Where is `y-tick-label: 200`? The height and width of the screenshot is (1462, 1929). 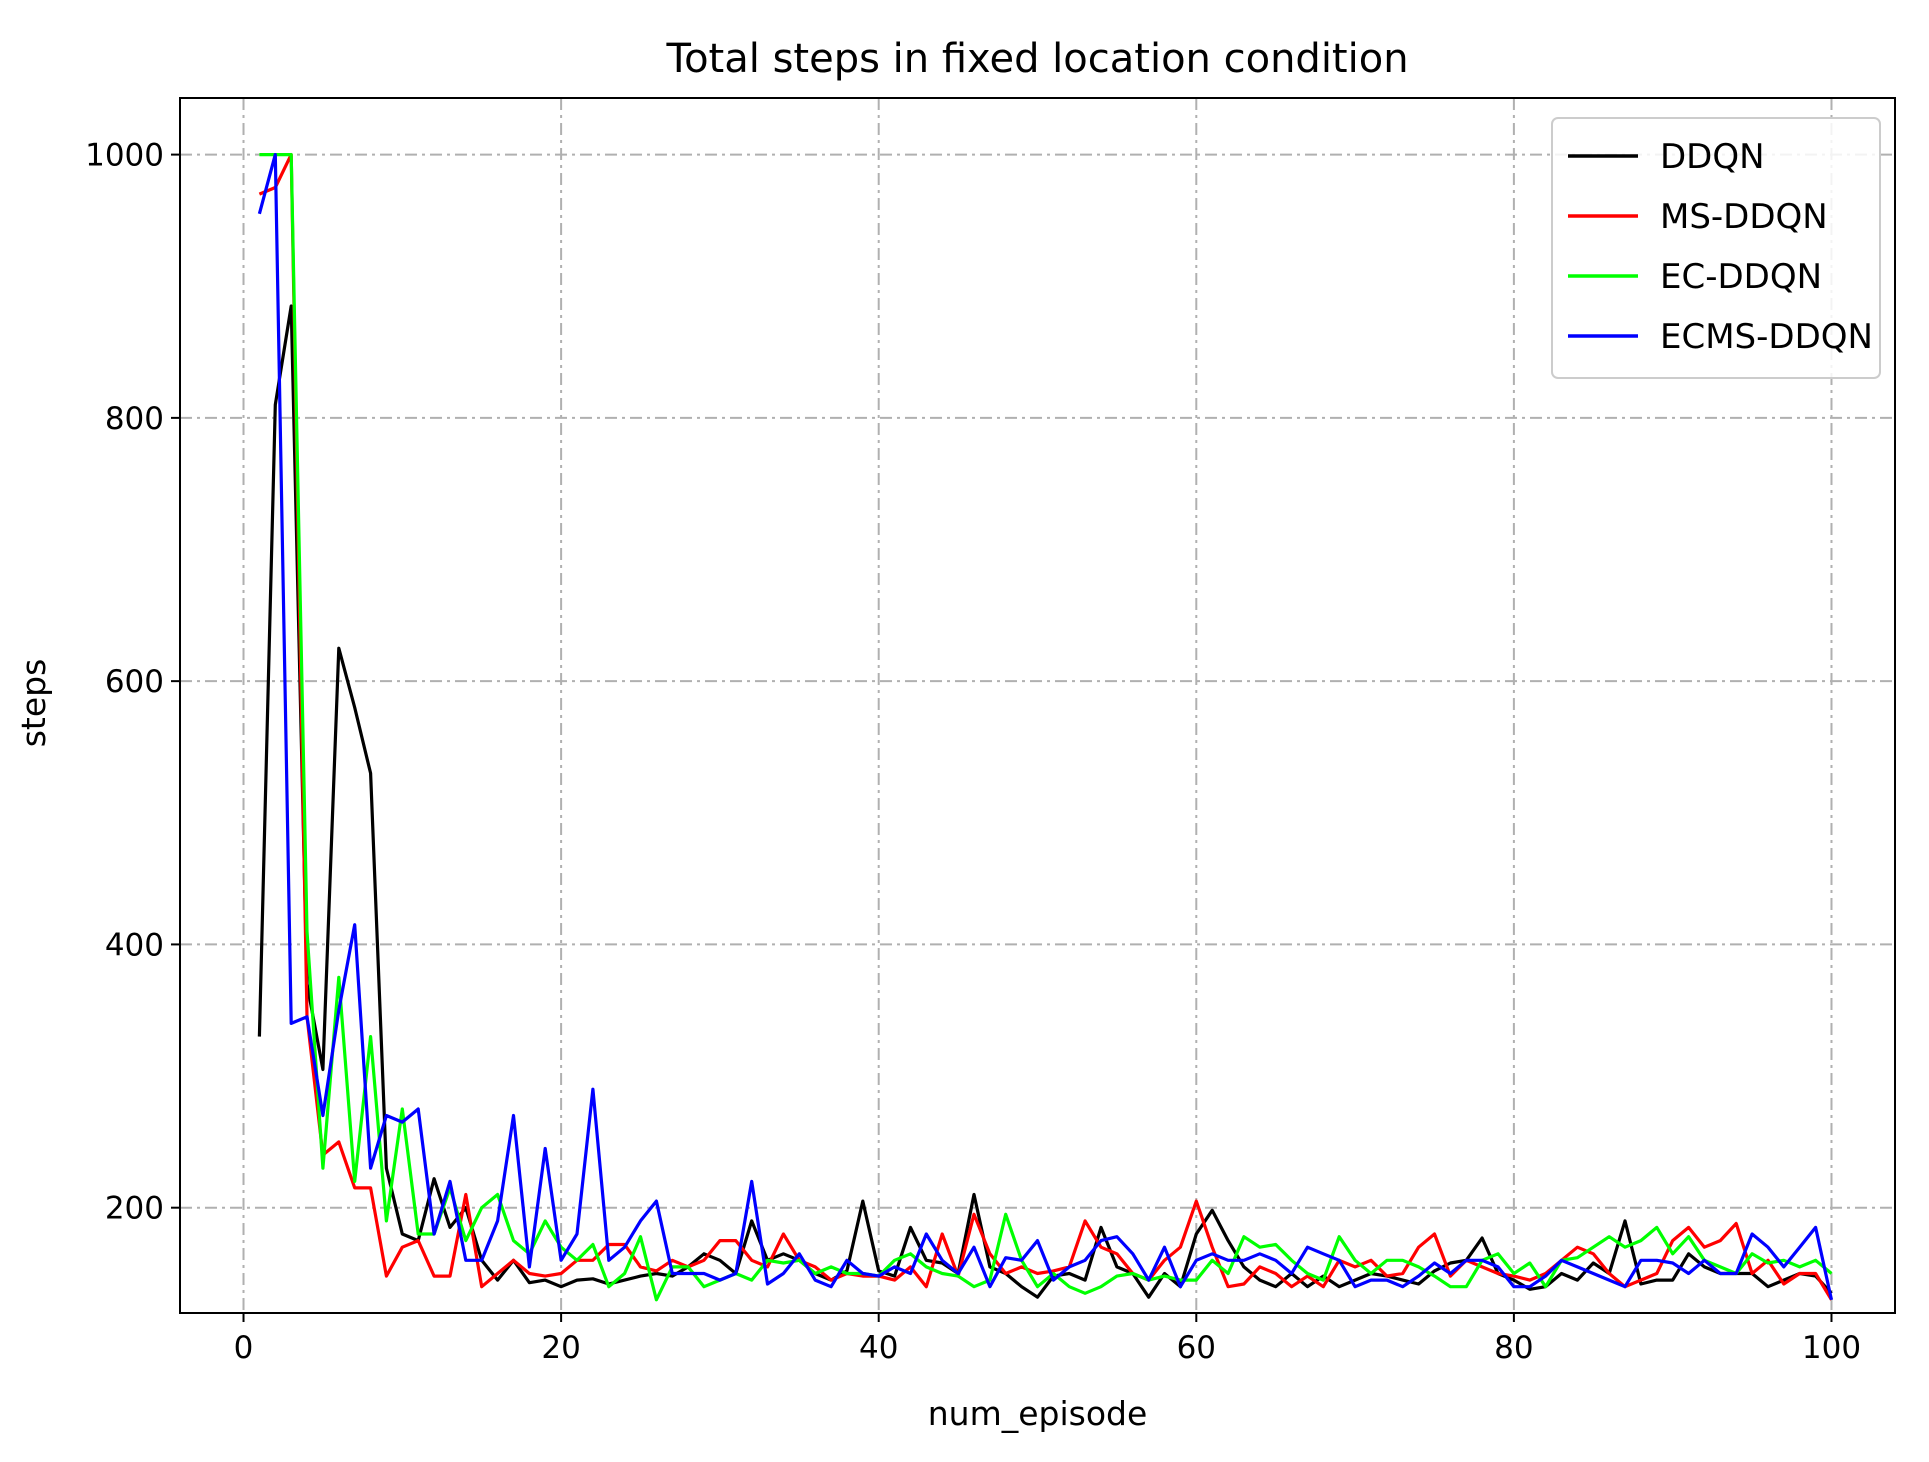
y-tick-label: 200 is located at coordinates (134, 1209).